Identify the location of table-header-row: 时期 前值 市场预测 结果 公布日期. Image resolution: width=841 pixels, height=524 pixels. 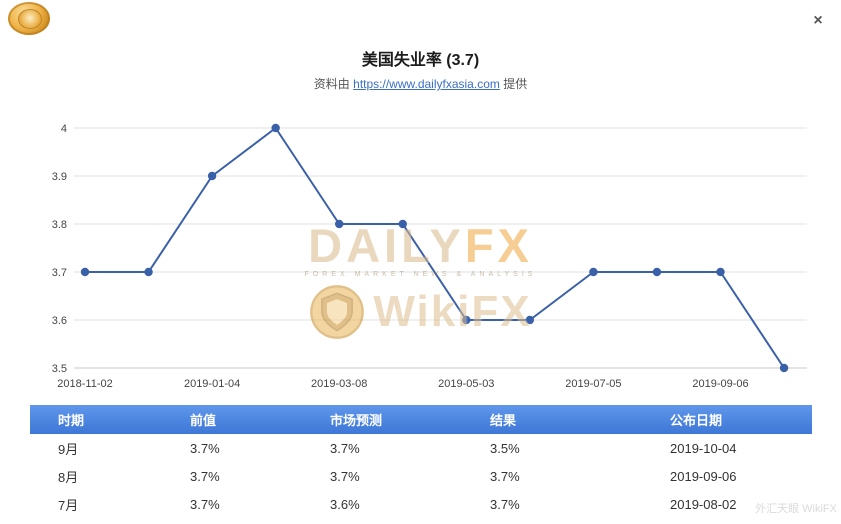
(421, 419).